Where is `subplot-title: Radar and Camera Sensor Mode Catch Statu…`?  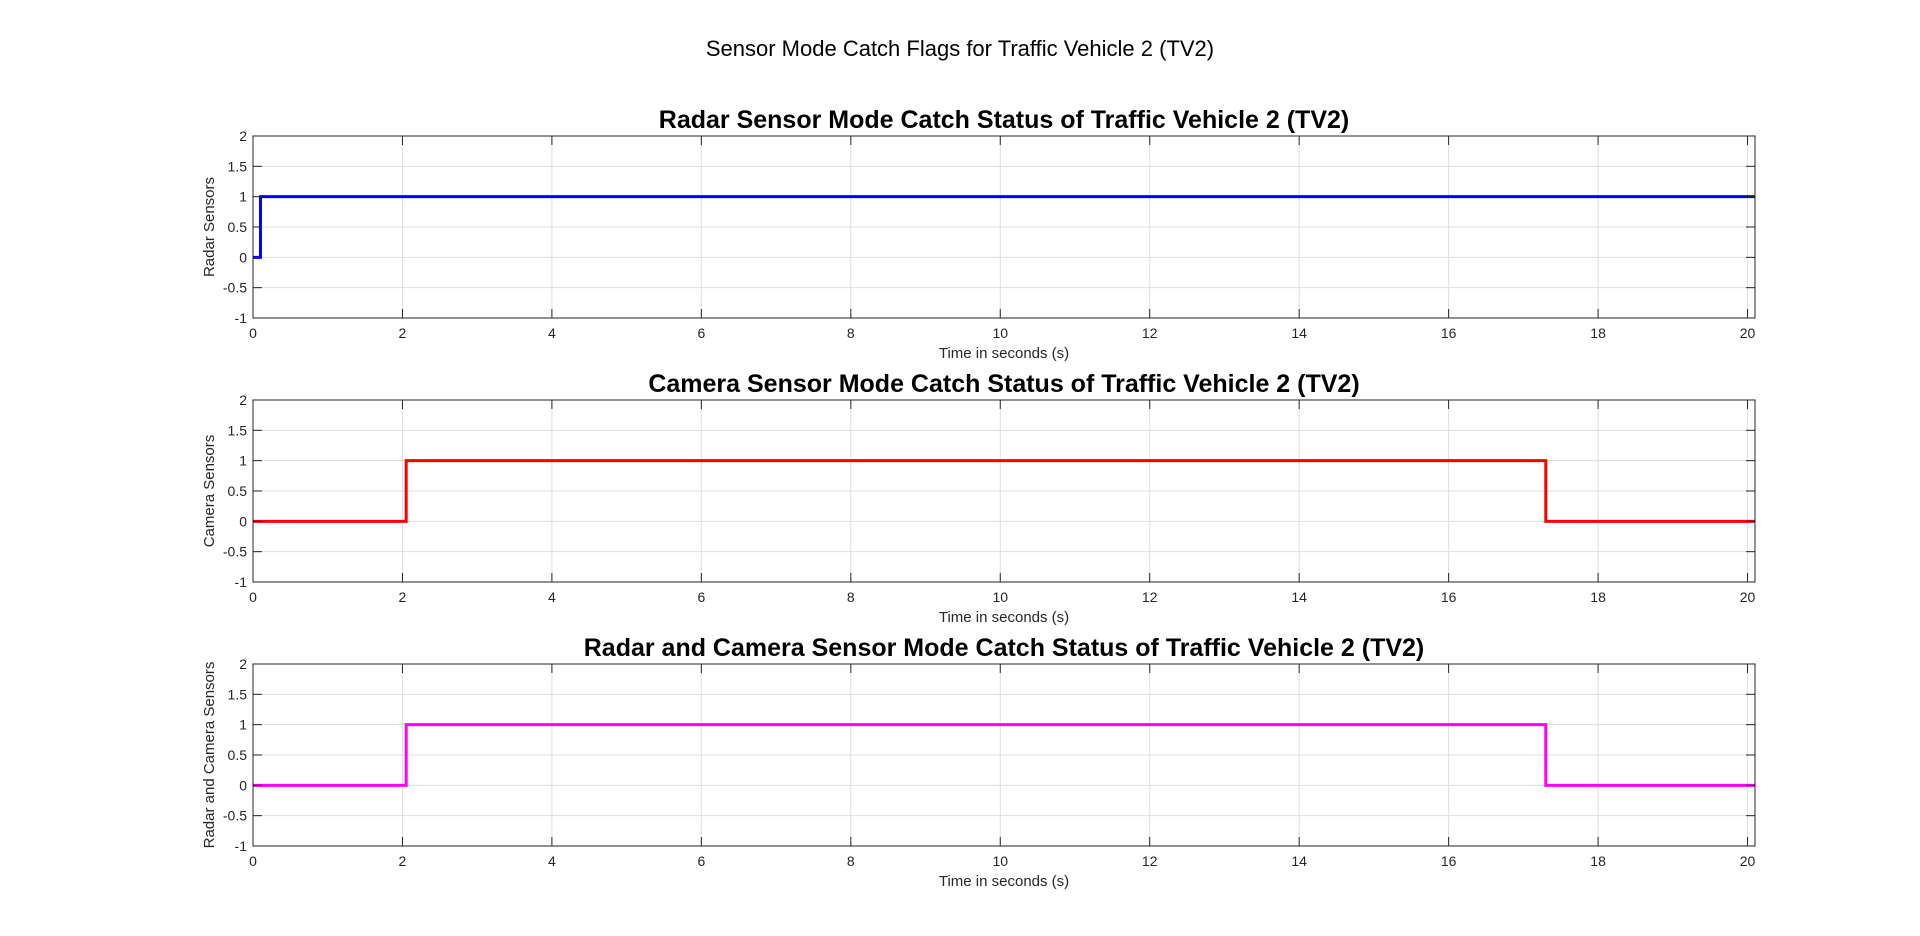 subplot-title: Radar and Camera Sensor Mode Catch Statu… is located at coordinates (1004, 648).